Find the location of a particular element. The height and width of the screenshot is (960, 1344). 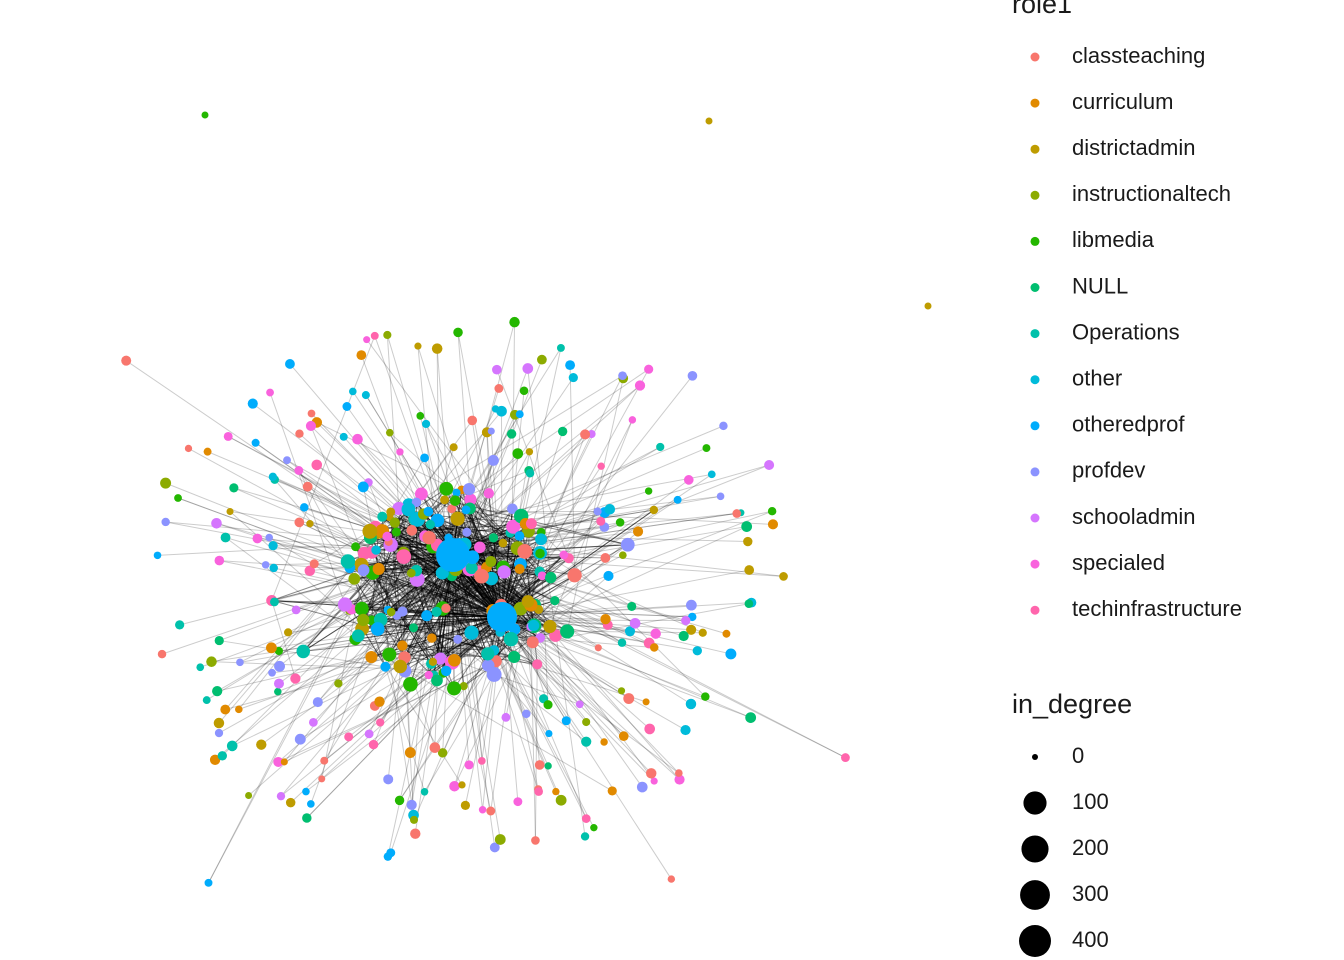

legend-label: profdev is located at coordinates (1108, 470).